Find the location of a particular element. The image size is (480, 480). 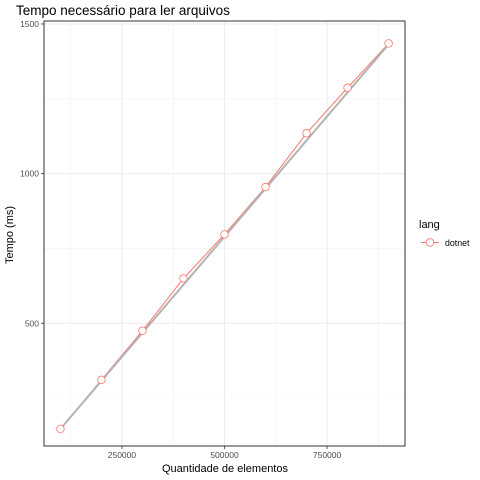

legend-key-point is located at coordinates (430, 242).